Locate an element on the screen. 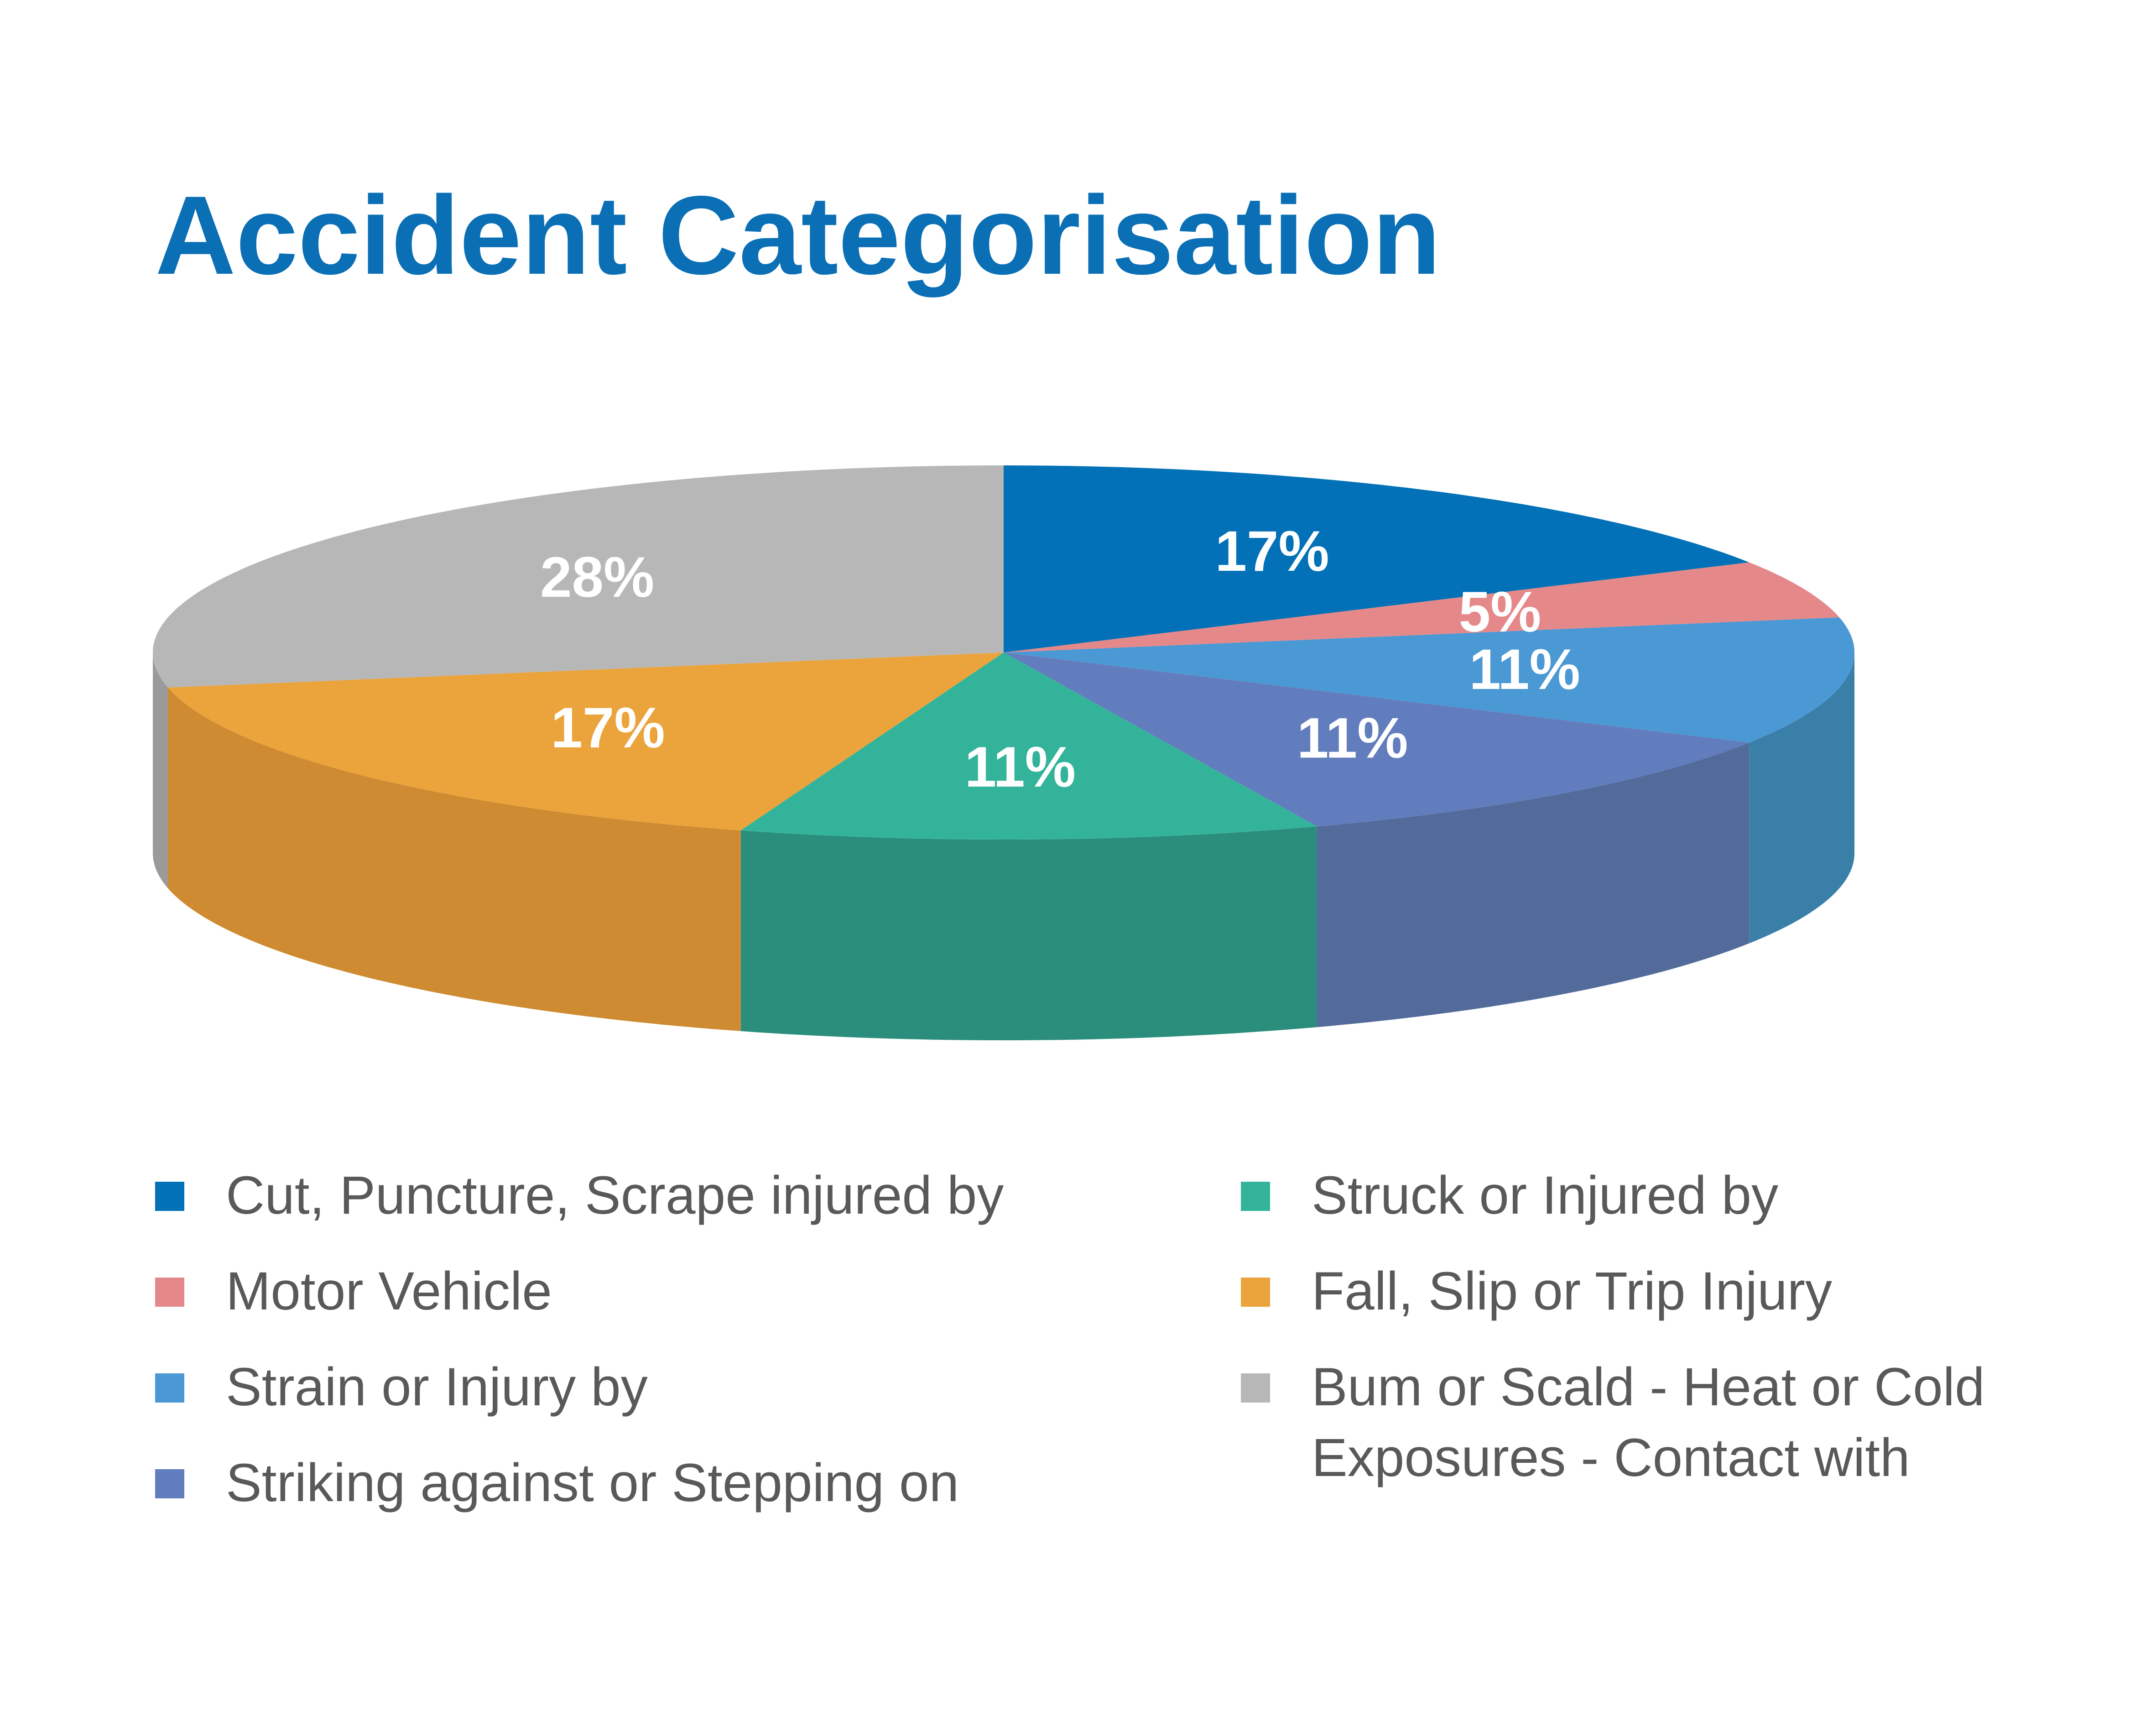  legend-label: Cut, Puncture, Scrape injured by is located at coordinates (615, 1195).